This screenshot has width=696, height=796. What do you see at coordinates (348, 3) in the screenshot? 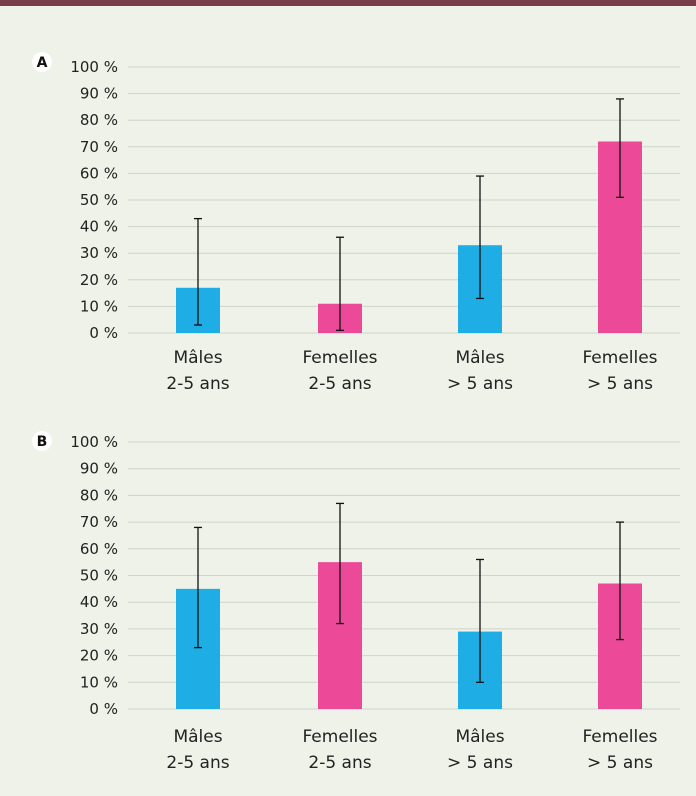
I see `top-accent-bar` at bounding box center [348, 3].